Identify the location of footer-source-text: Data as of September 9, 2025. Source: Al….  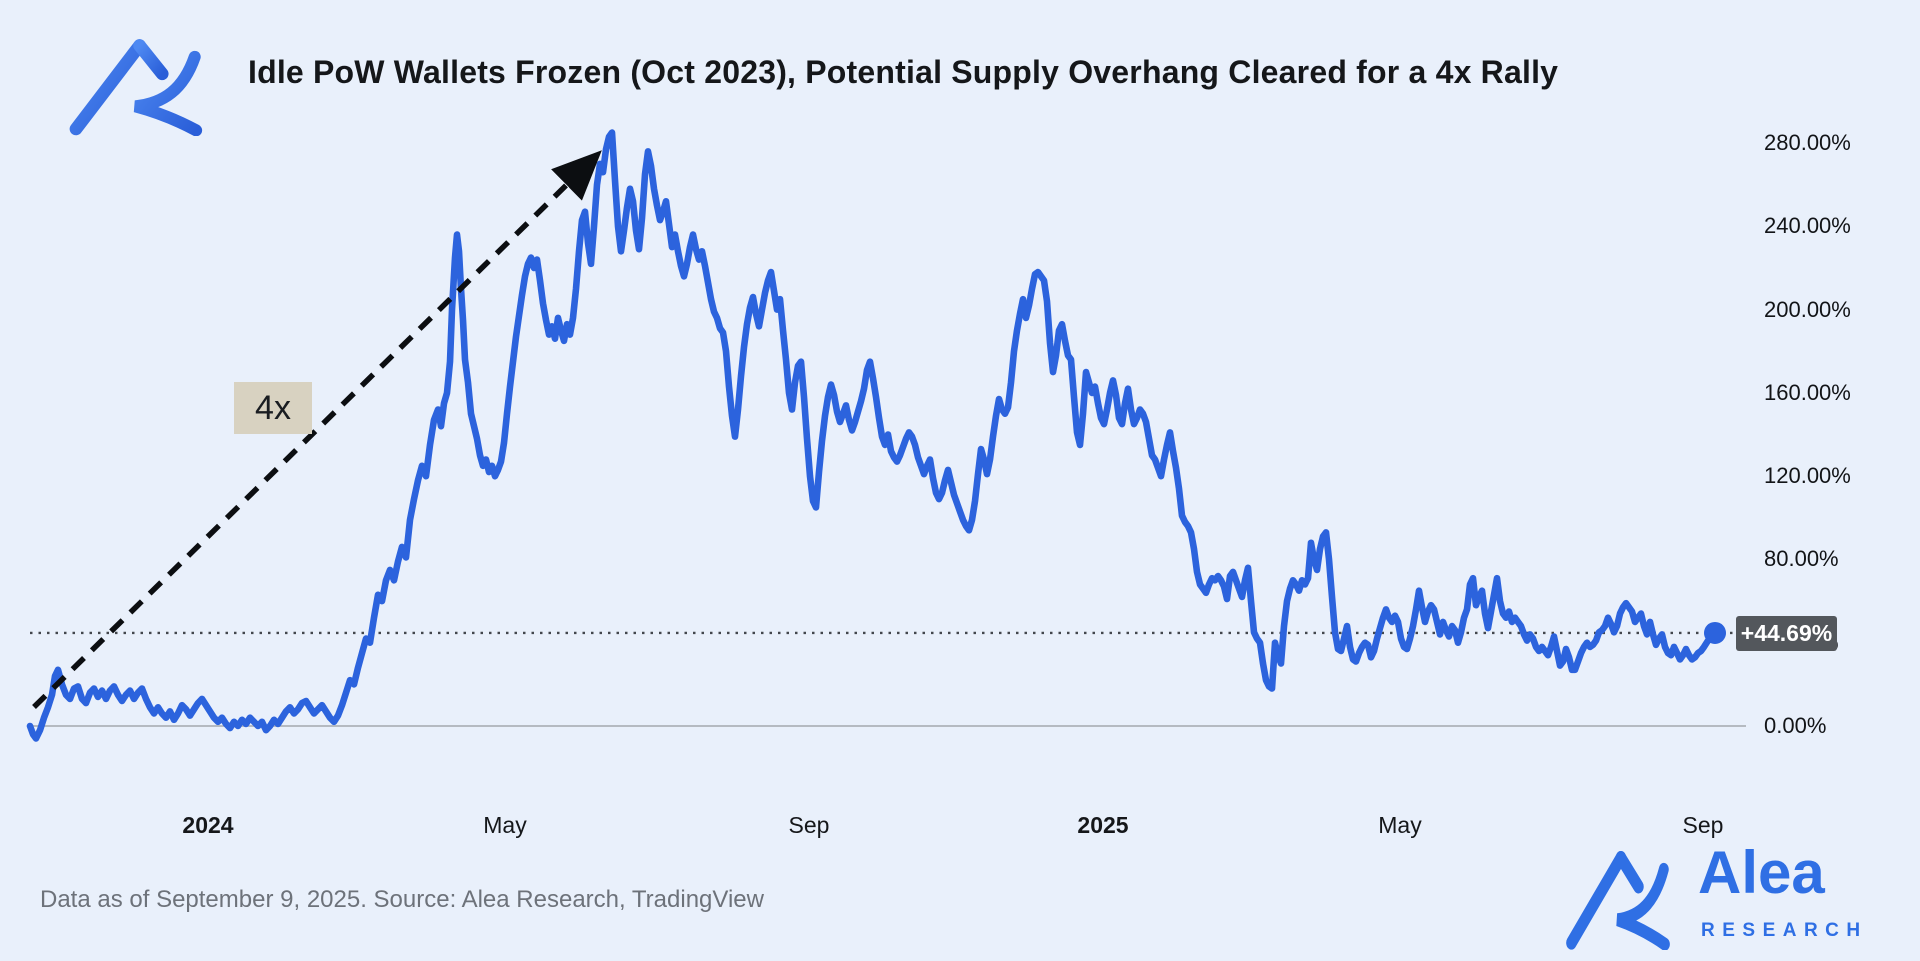
(402, 899).